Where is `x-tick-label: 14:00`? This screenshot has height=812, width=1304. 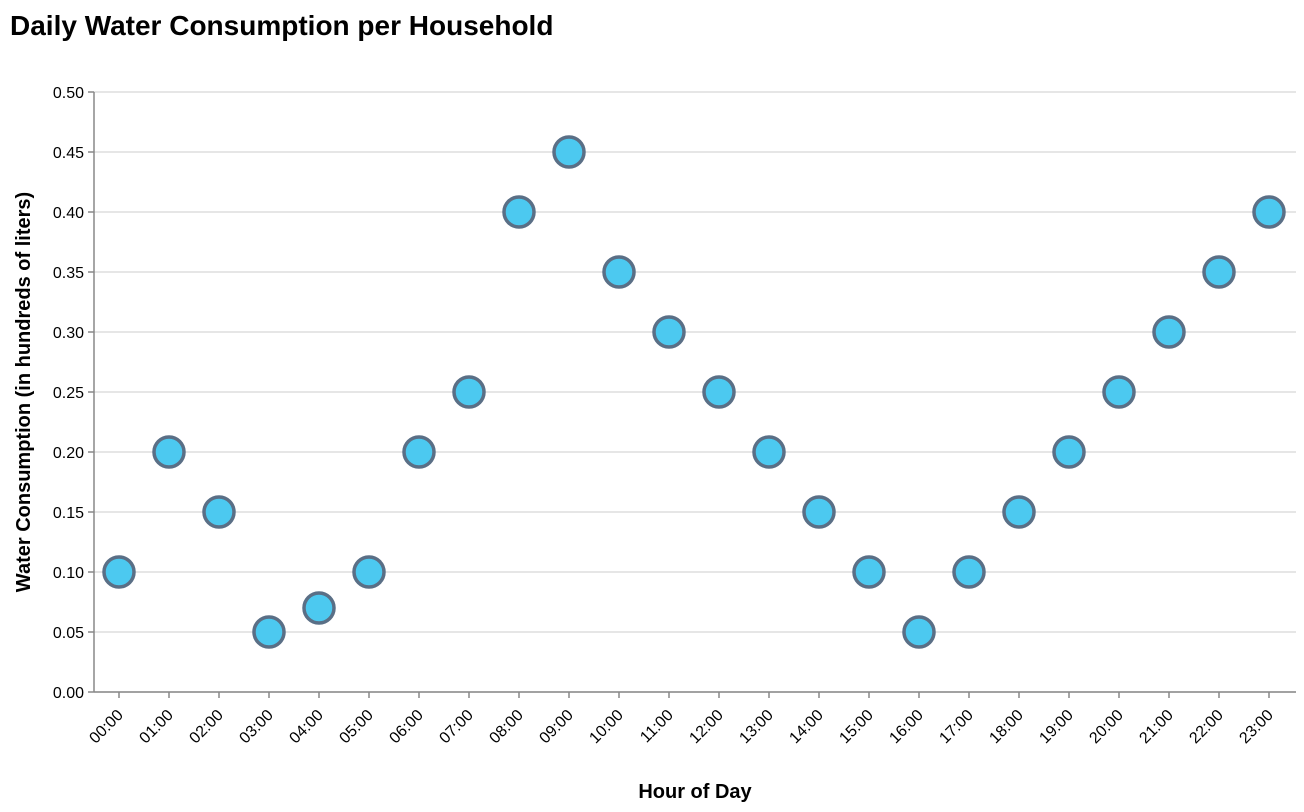
x-tick-label: 14:00 is located at coordinates (806, 727).